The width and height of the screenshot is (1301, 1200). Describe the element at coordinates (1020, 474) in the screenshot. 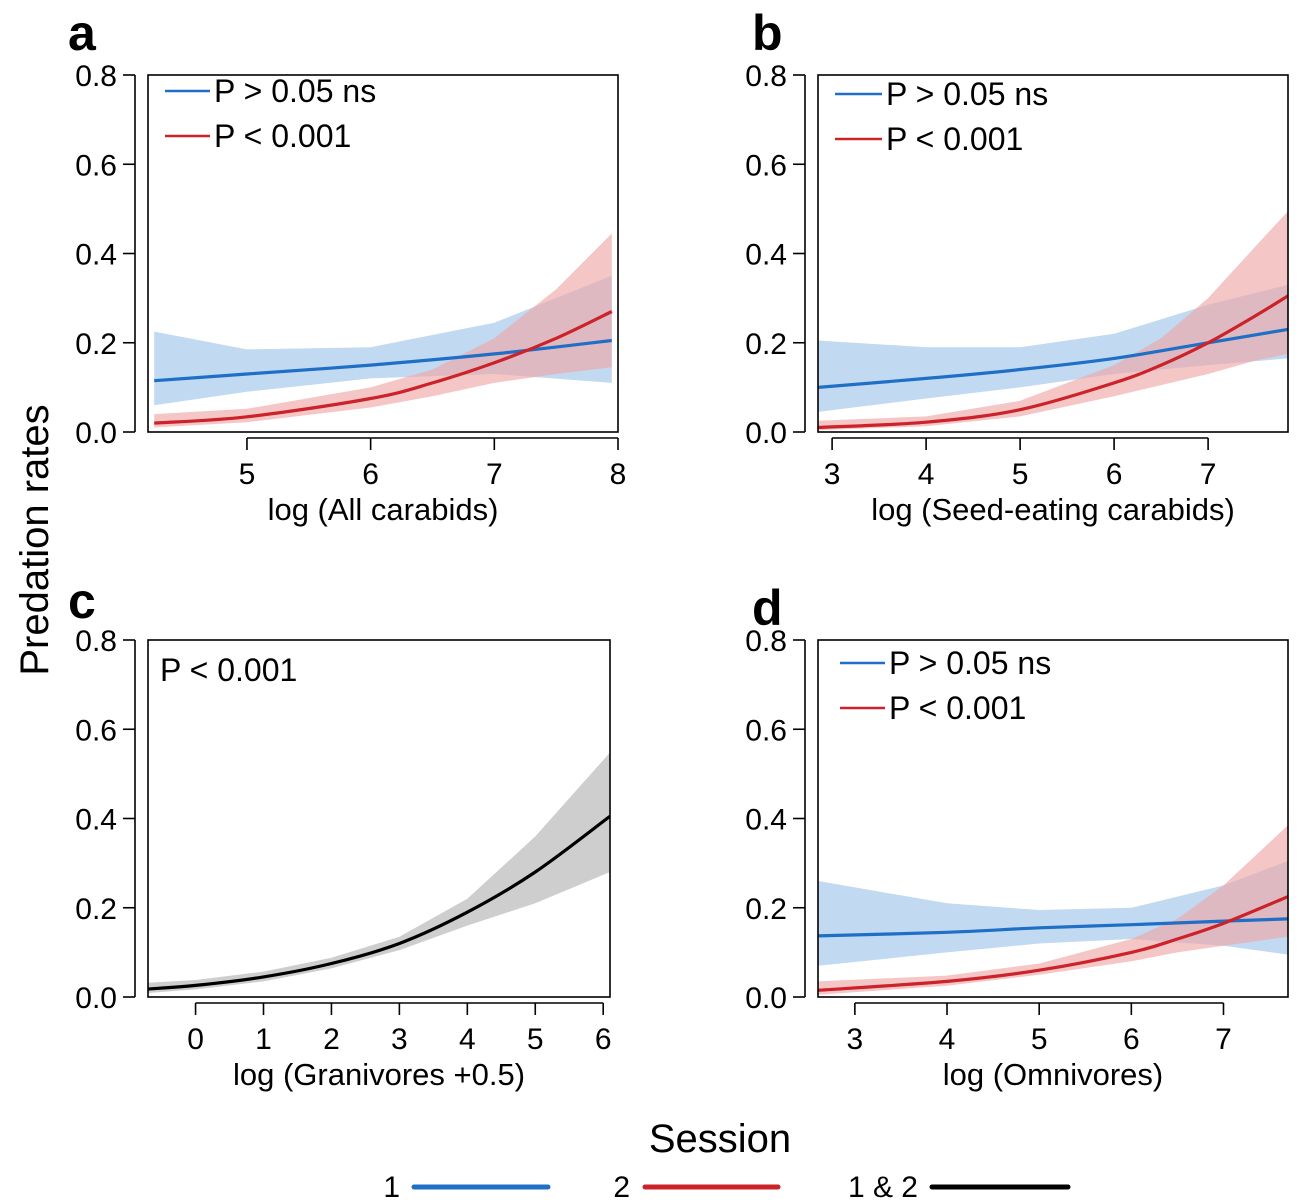

I see `x-tick-label-b: 5` at that location.